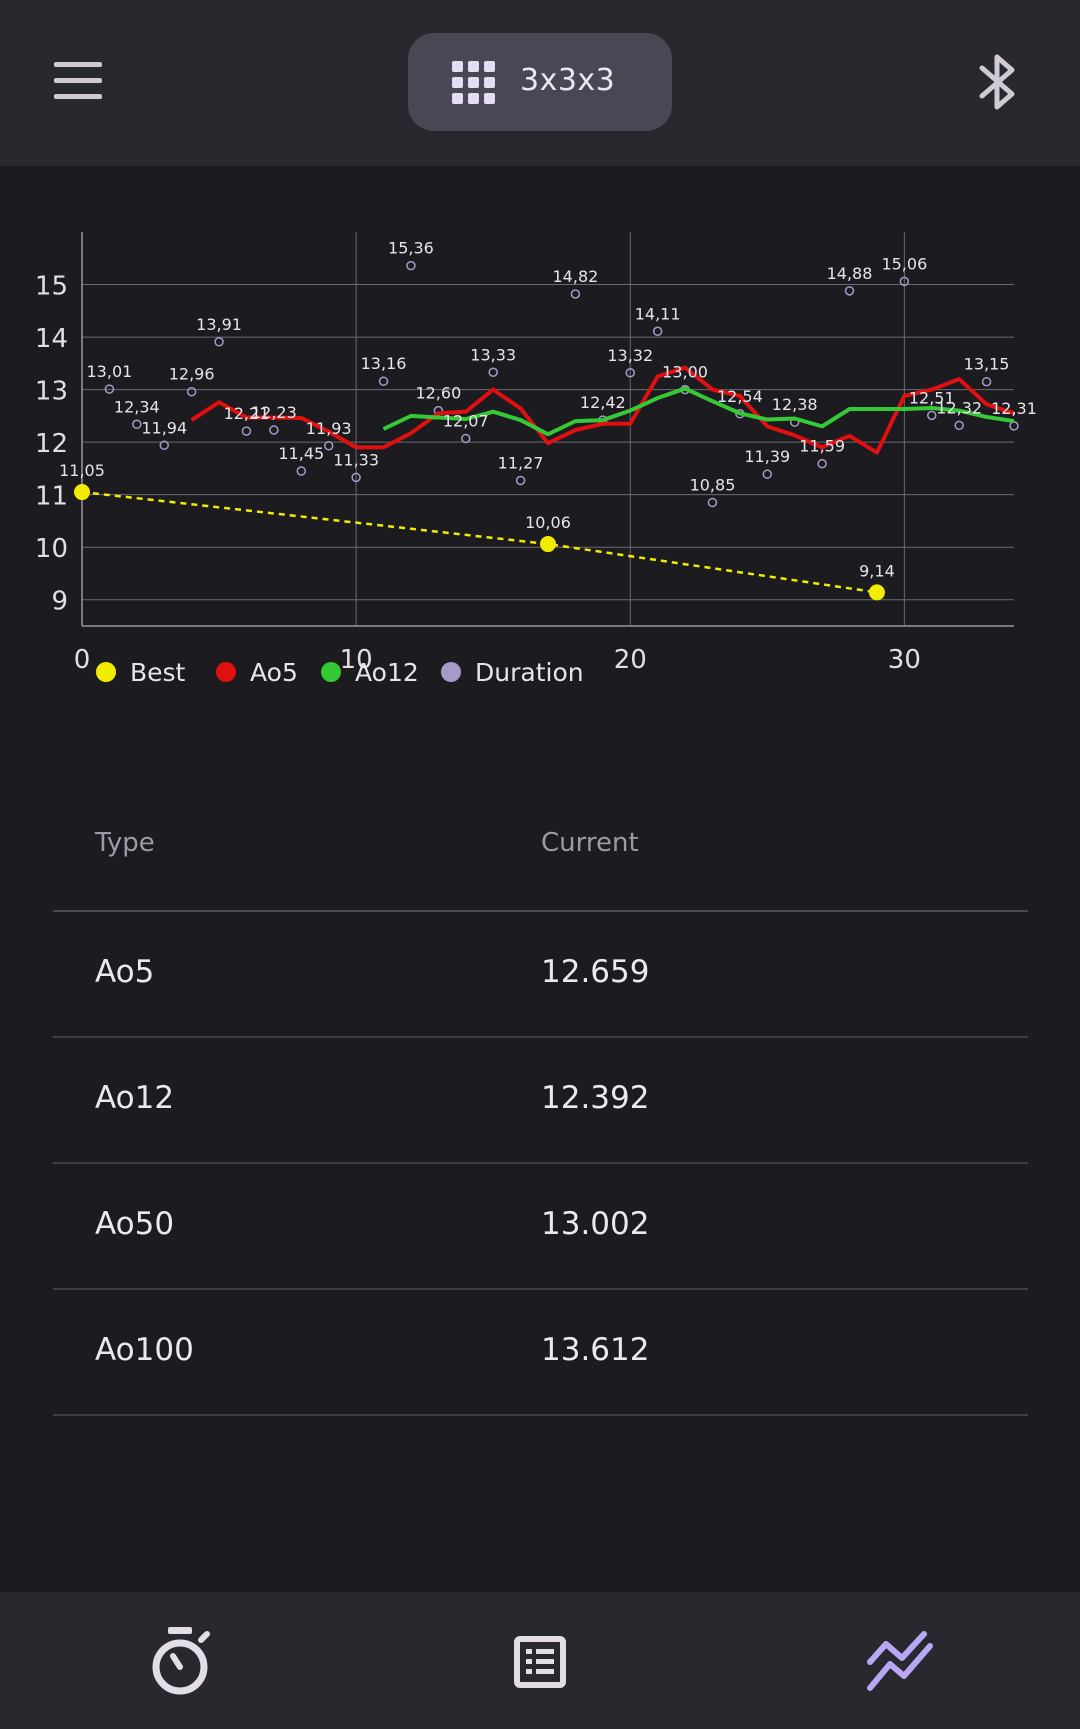  I want to click on stat-current: 13.612, so click(595, 1350).